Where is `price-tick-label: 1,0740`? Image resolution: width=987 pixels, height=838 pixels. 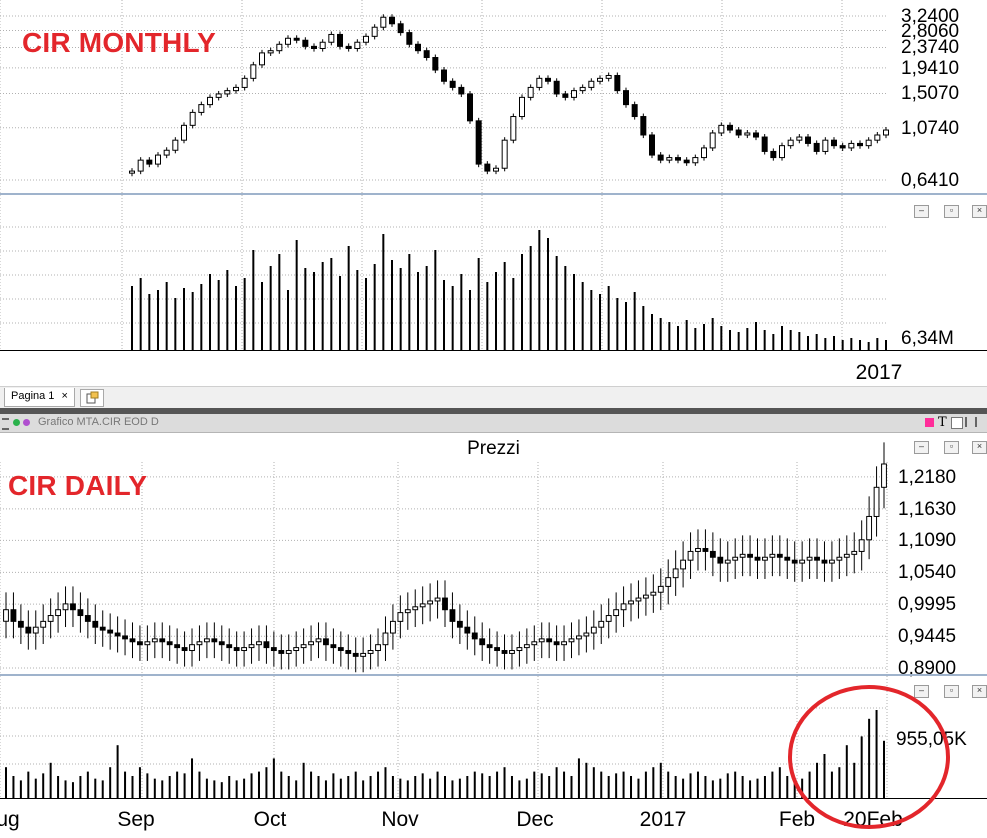
price-tick-label: 1,0740 is located at coordinates (930, 128).